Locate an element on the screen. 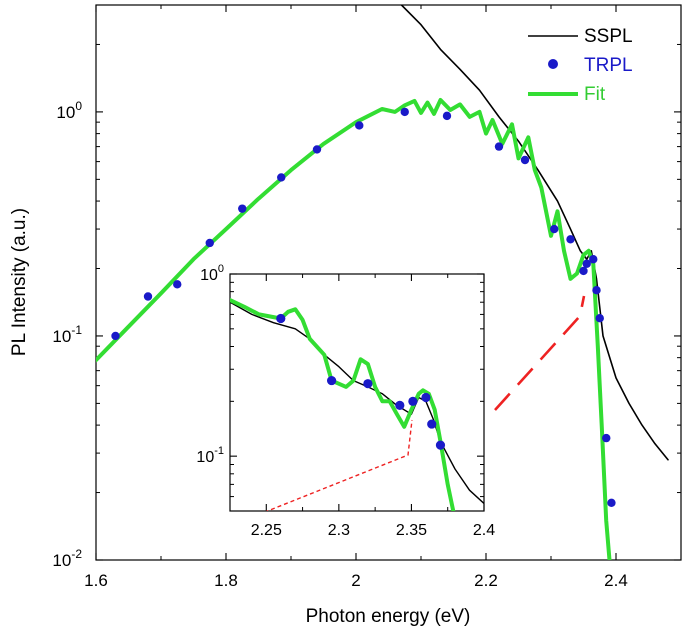  main-x-tick-label: 1.8 is located at coordinates (226, 580).